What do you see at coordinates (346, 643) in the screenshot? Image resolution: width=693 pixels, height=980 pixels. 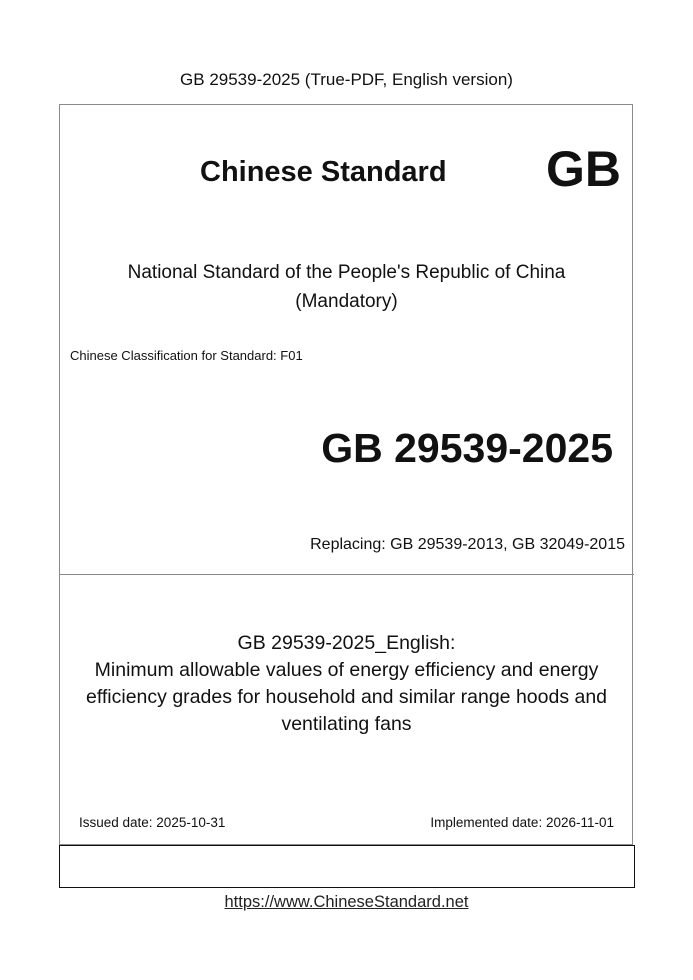 I see `title-line-1: GB 29539-2025_English:` at bounding box center [346, 643].